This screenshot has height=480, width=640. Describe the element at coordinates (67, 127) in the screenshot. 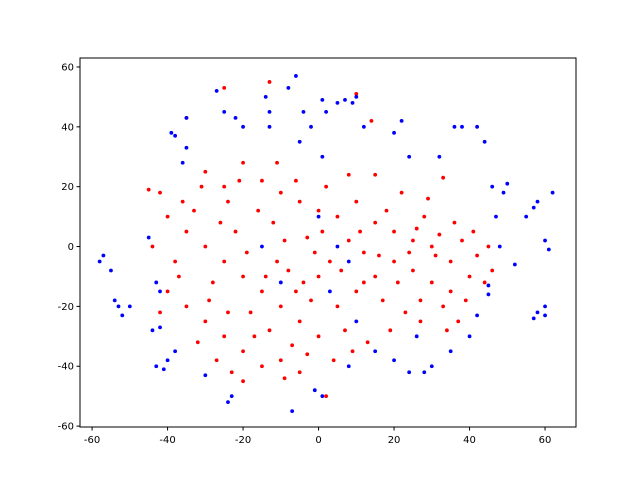

I see `y-tick-label: 40` at that location.